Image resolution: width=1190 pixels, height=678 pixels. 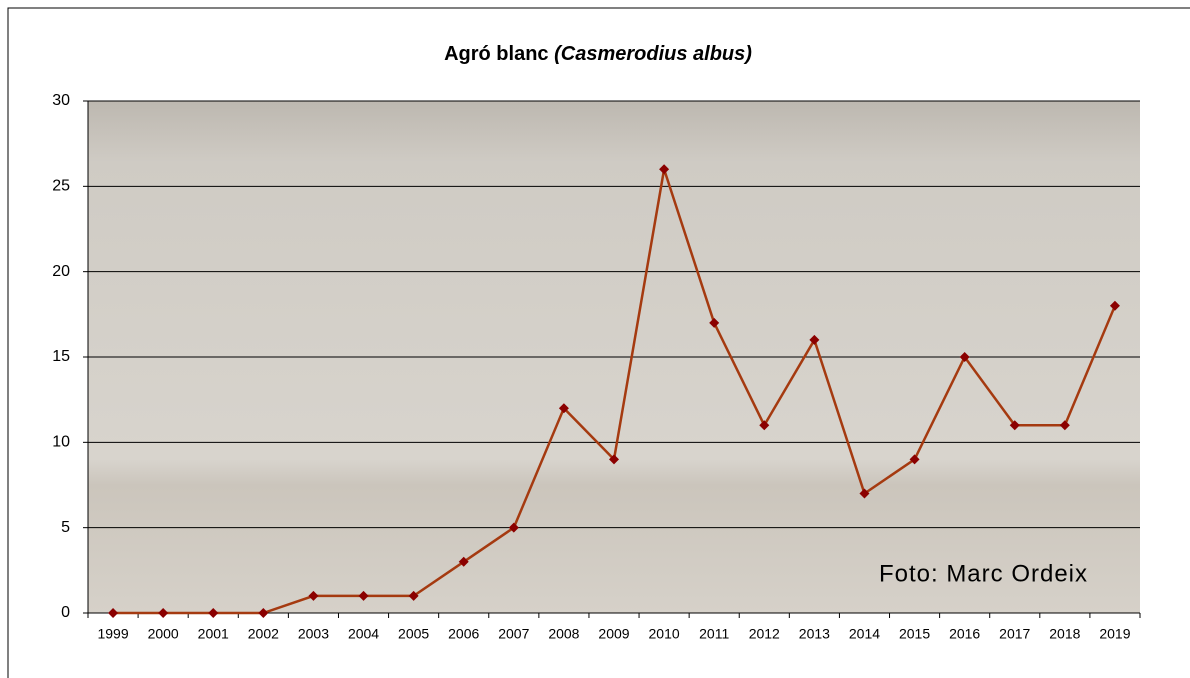 I want to click on x-tick-label: 2015, so click(x=914, y=634).